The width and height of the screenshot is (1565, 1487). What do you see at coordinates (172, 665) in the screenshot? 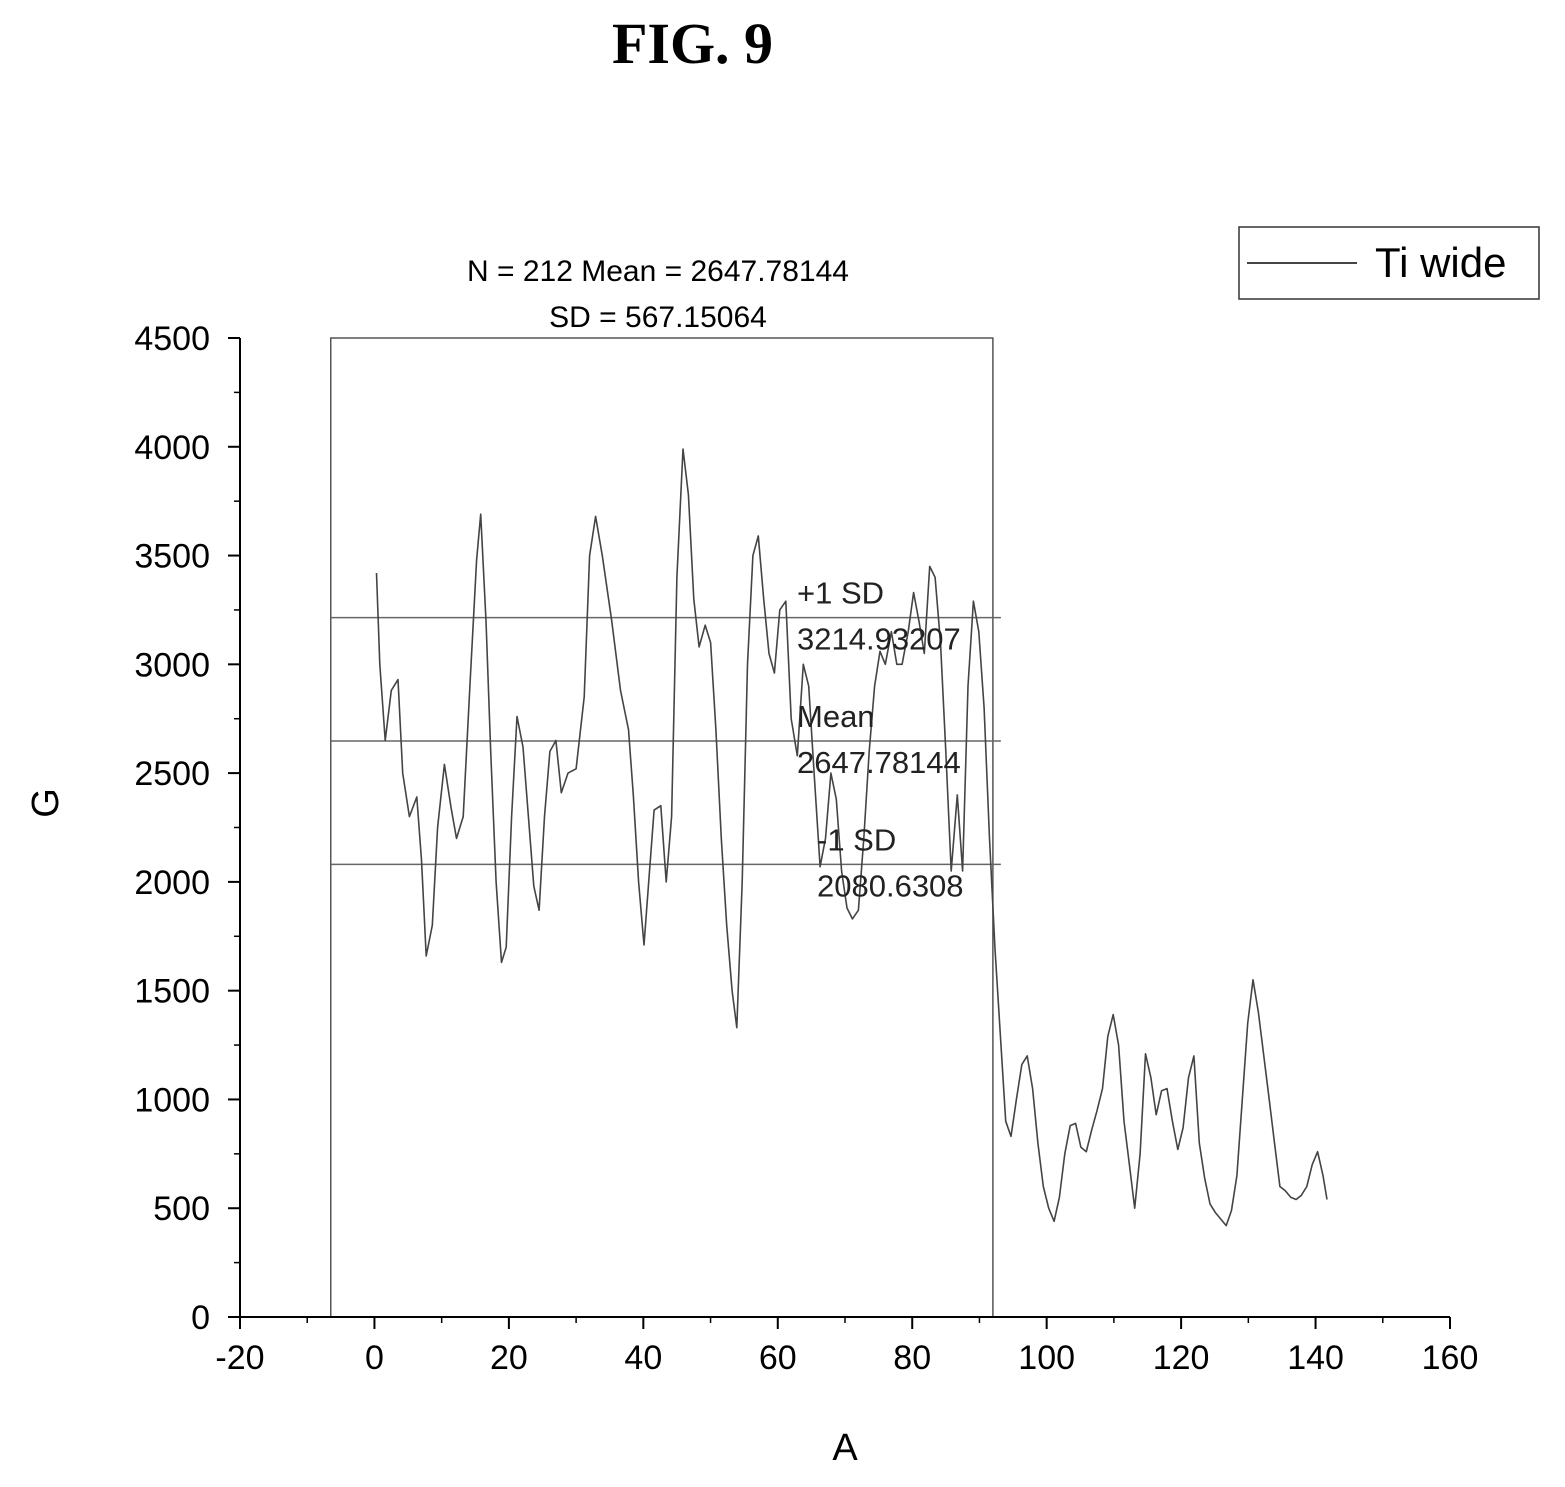
I see `y-tick-label: 3000` at bounding box center [172, 665].